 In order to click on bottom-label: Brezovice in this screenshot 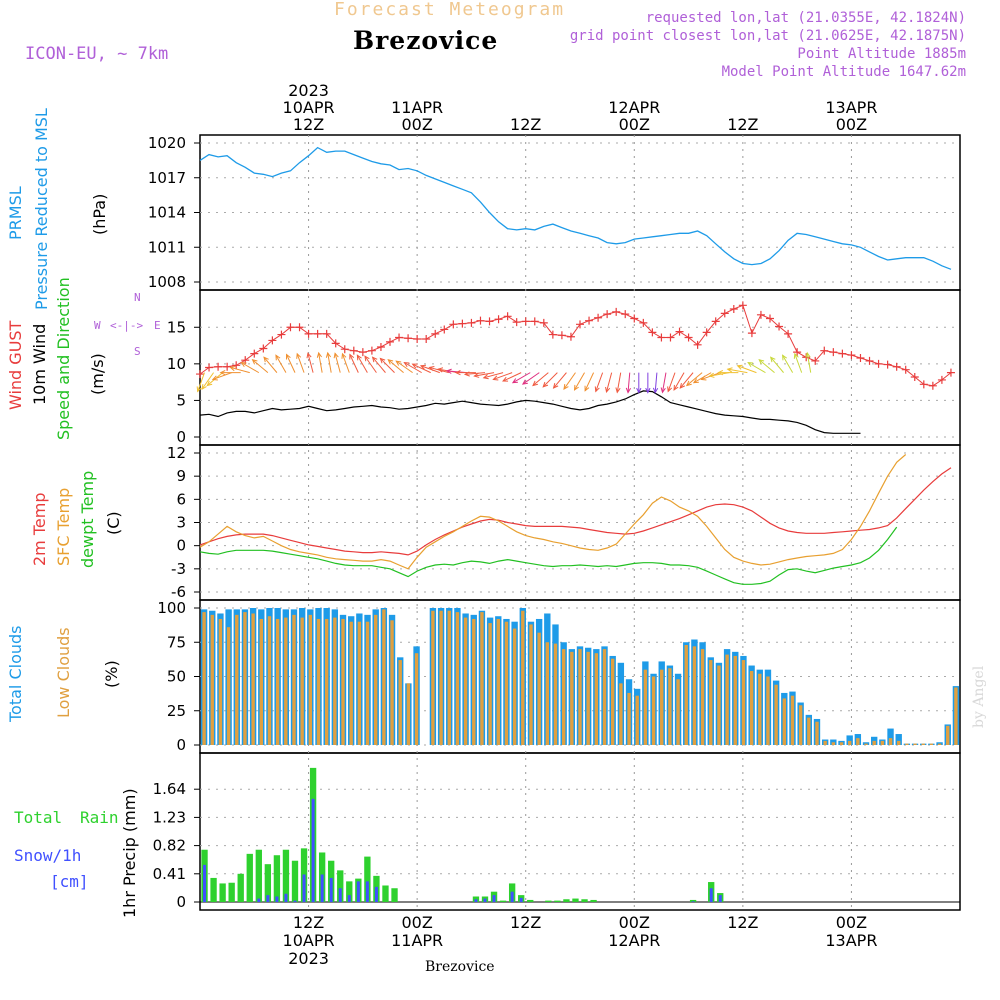, I will do `click(460, 967)`.